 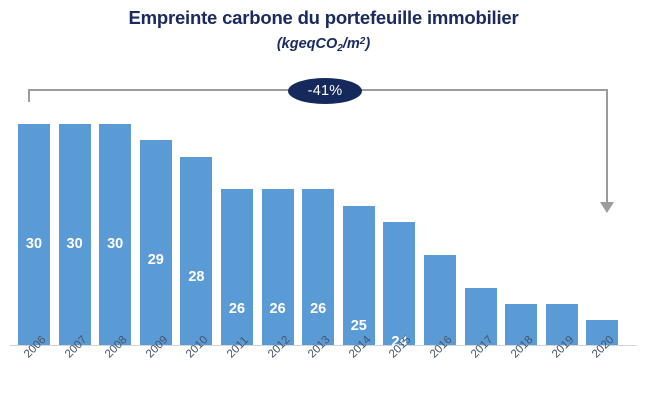 I want to click on bar-2013, so click(x=318, y=267).